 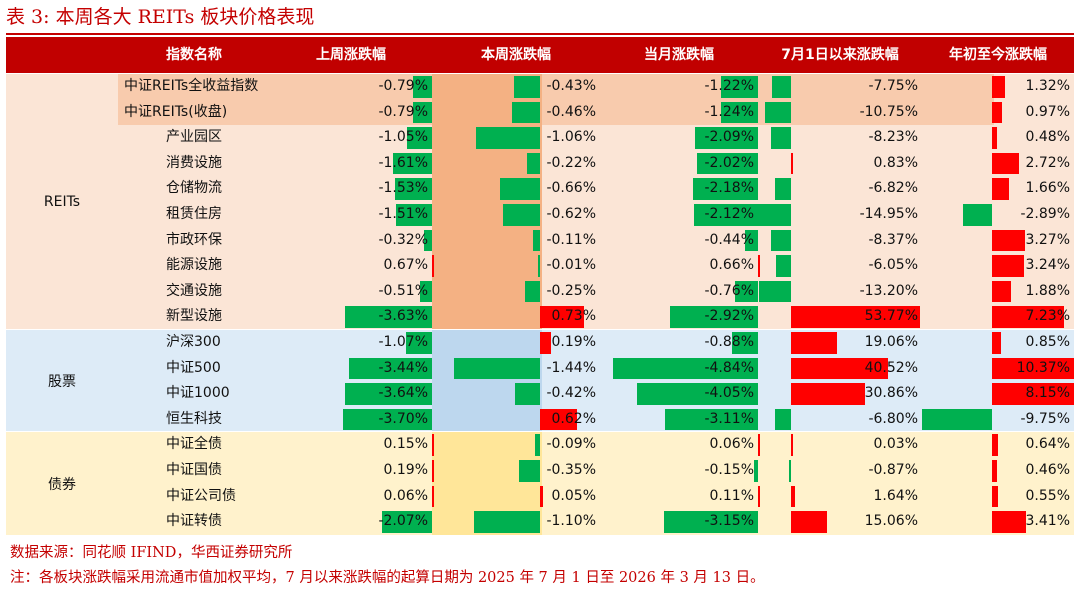 I want to click on change-value: 15.06%, so click(x=891, y=521).